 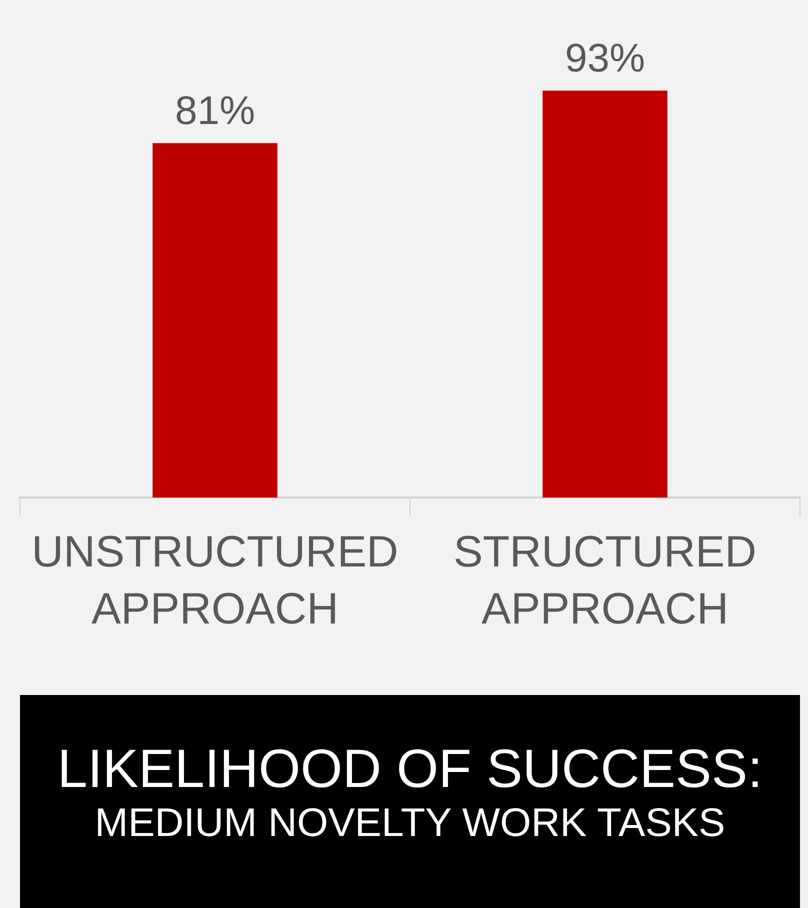 What do you see at coordinates (215, 580) in the screenshot?
I see `x-tick-label: UNSTRUCTURED APPROACH` at bounding box center [215, 580].